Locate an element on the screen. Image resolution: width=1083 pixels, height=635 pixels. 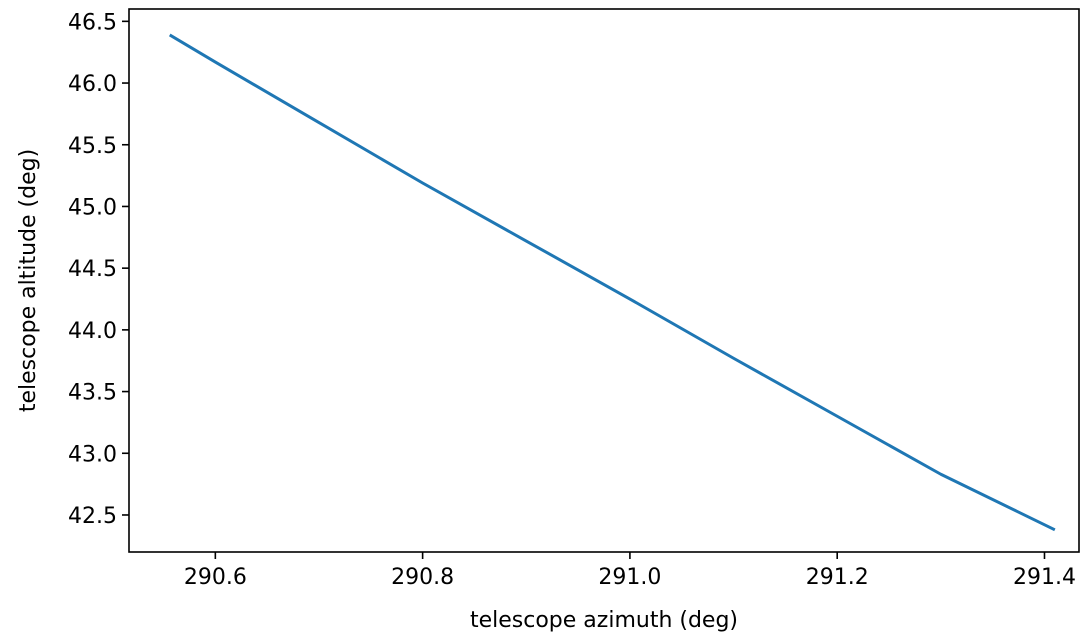
x-axis-ticks: 290.6 290.8 291.0 291.2 291.4 is located at coordinates (630, 571).